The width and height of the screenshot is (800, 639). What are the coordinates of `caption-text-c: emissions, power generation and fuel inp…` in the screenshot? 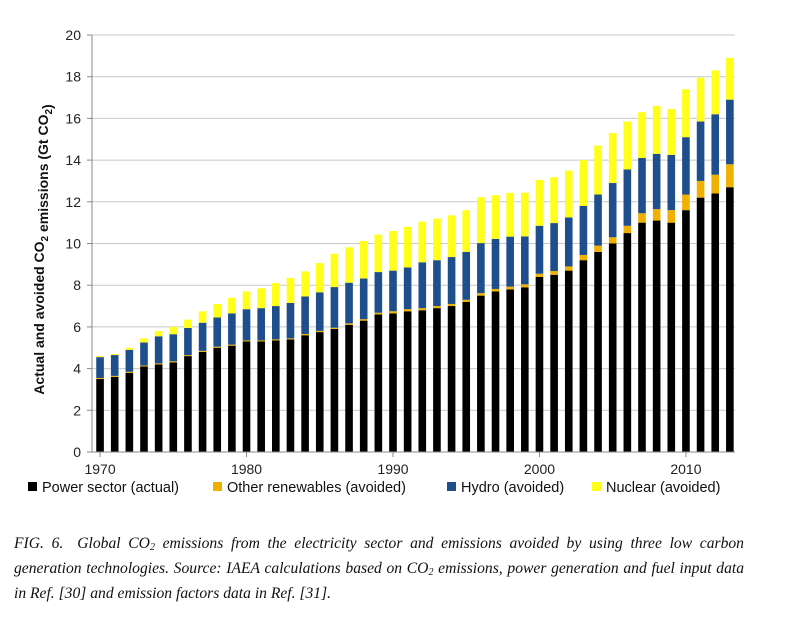 It's located at (379, 581).